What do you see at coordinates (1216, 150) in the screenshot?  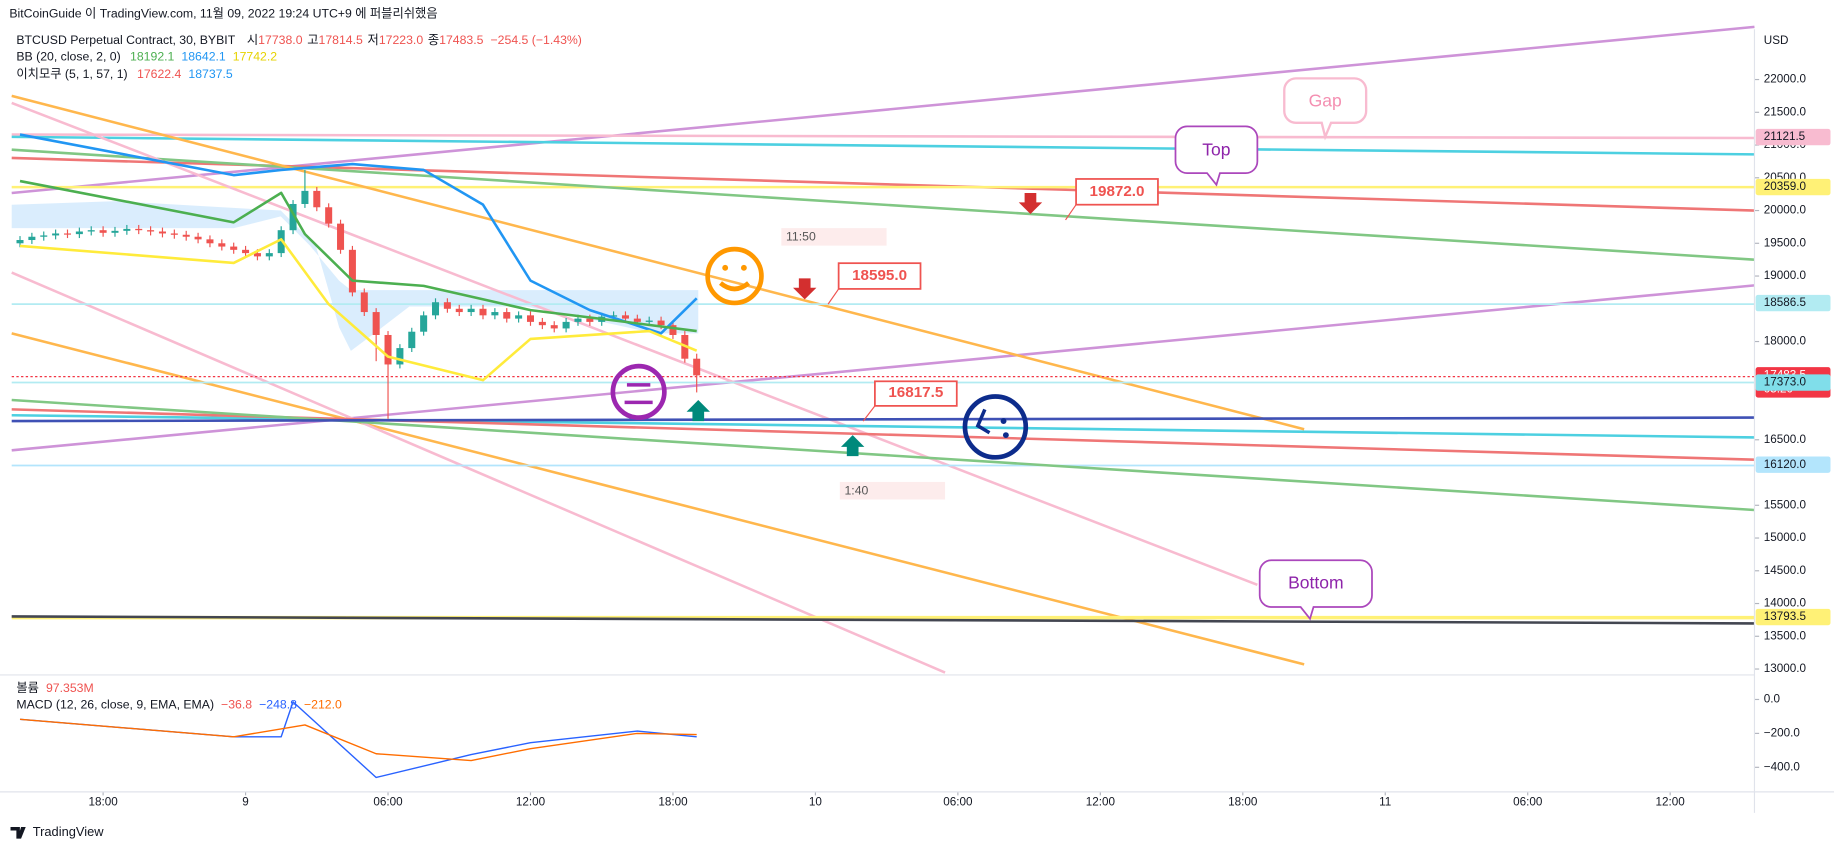 I see `annotation: Top` at bounding box center [1216, 150].